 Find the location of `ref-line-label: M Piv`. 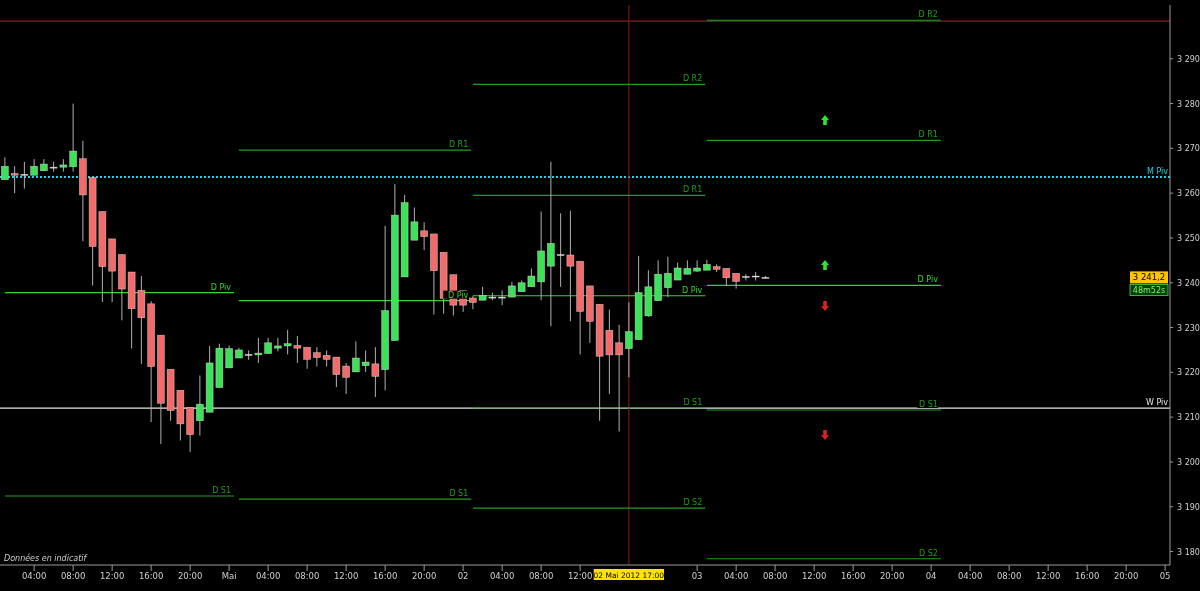

ref-line-label: M Piv is located at coordinates (1157, 172).